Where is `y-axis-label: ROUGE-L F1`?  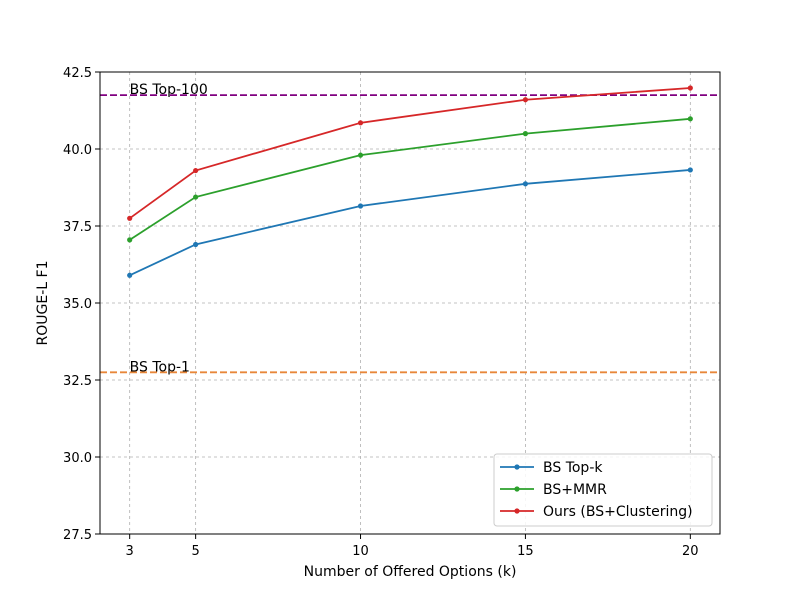 y-axis-label: ROUGE-L F1 is located at coordinates (43, 303).